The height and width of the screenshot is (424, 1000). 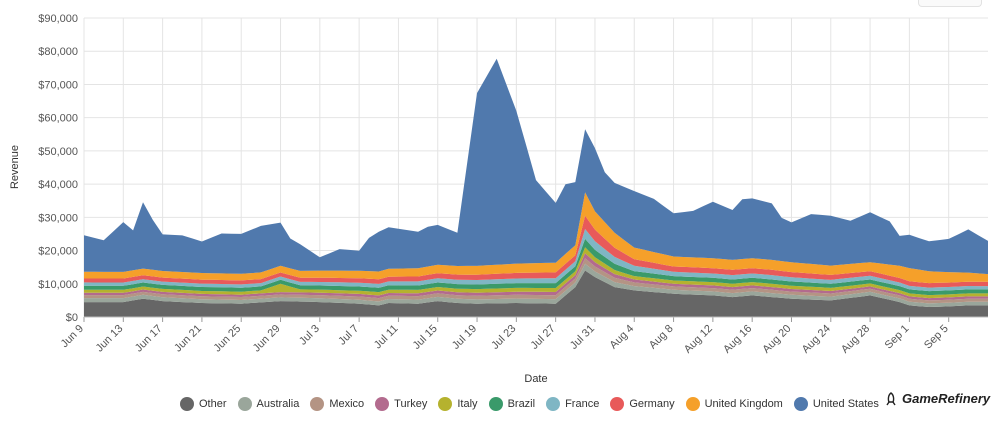 I want to click on brand-name: GameRefinery, so click(x=946, y=398).